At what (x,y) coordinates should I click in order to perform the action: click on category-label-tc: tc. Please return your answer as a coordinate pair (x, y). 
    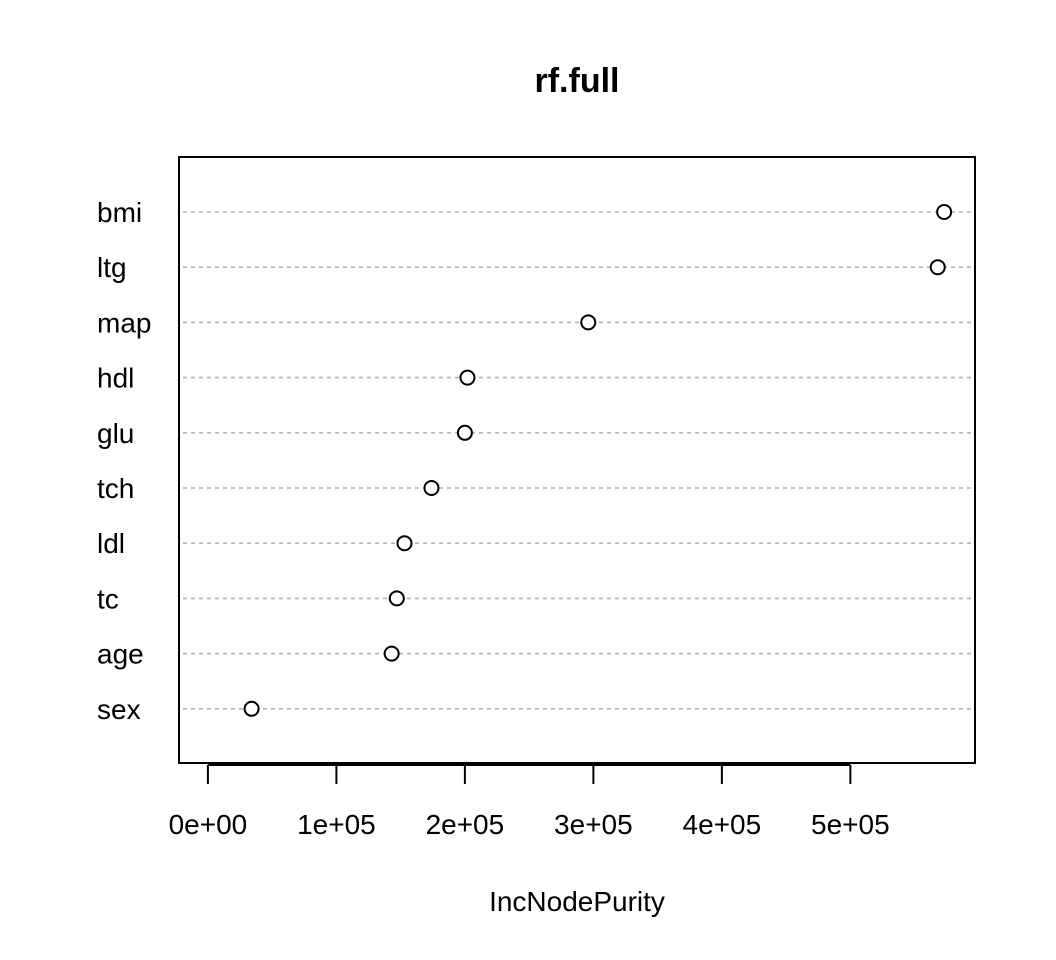
    Looking at the image, I should click on (108, 598).